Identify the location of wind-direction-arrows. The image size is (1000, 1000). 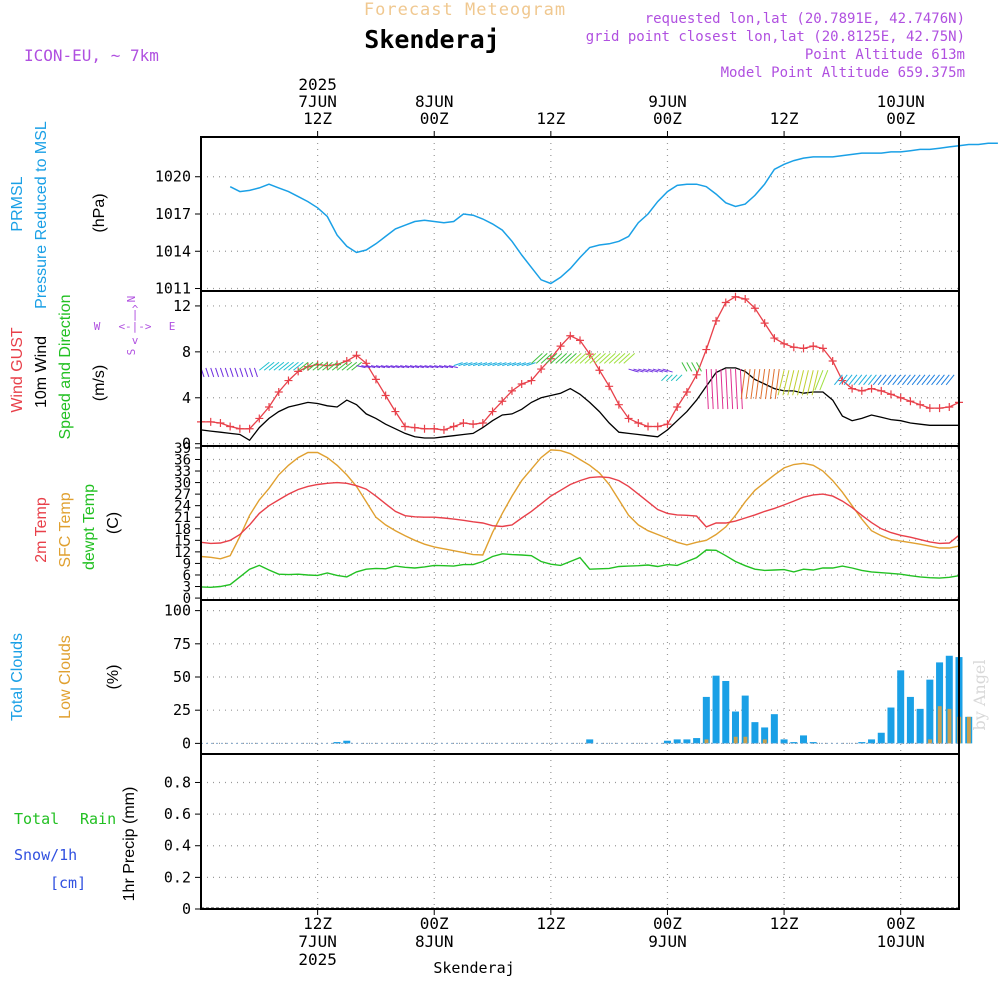
(577, 381).